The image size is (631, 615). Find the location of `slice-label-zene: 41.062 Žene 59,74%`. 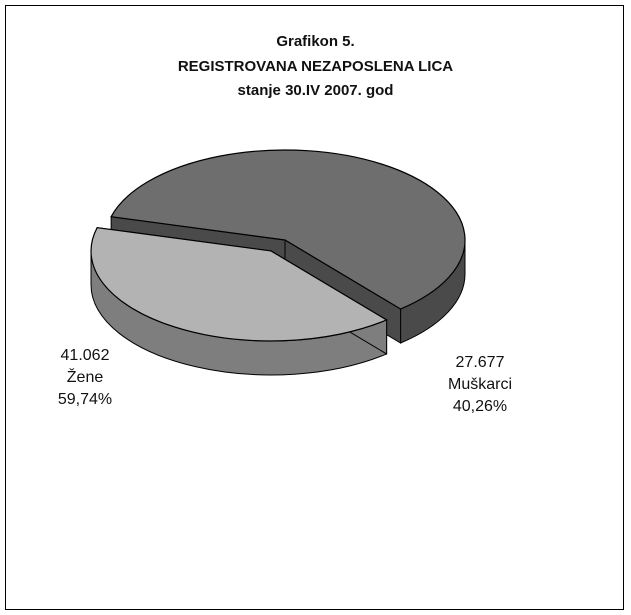

slice-label-zene: 41.062 Žene 59,74% is located at coordinates (85, 378).